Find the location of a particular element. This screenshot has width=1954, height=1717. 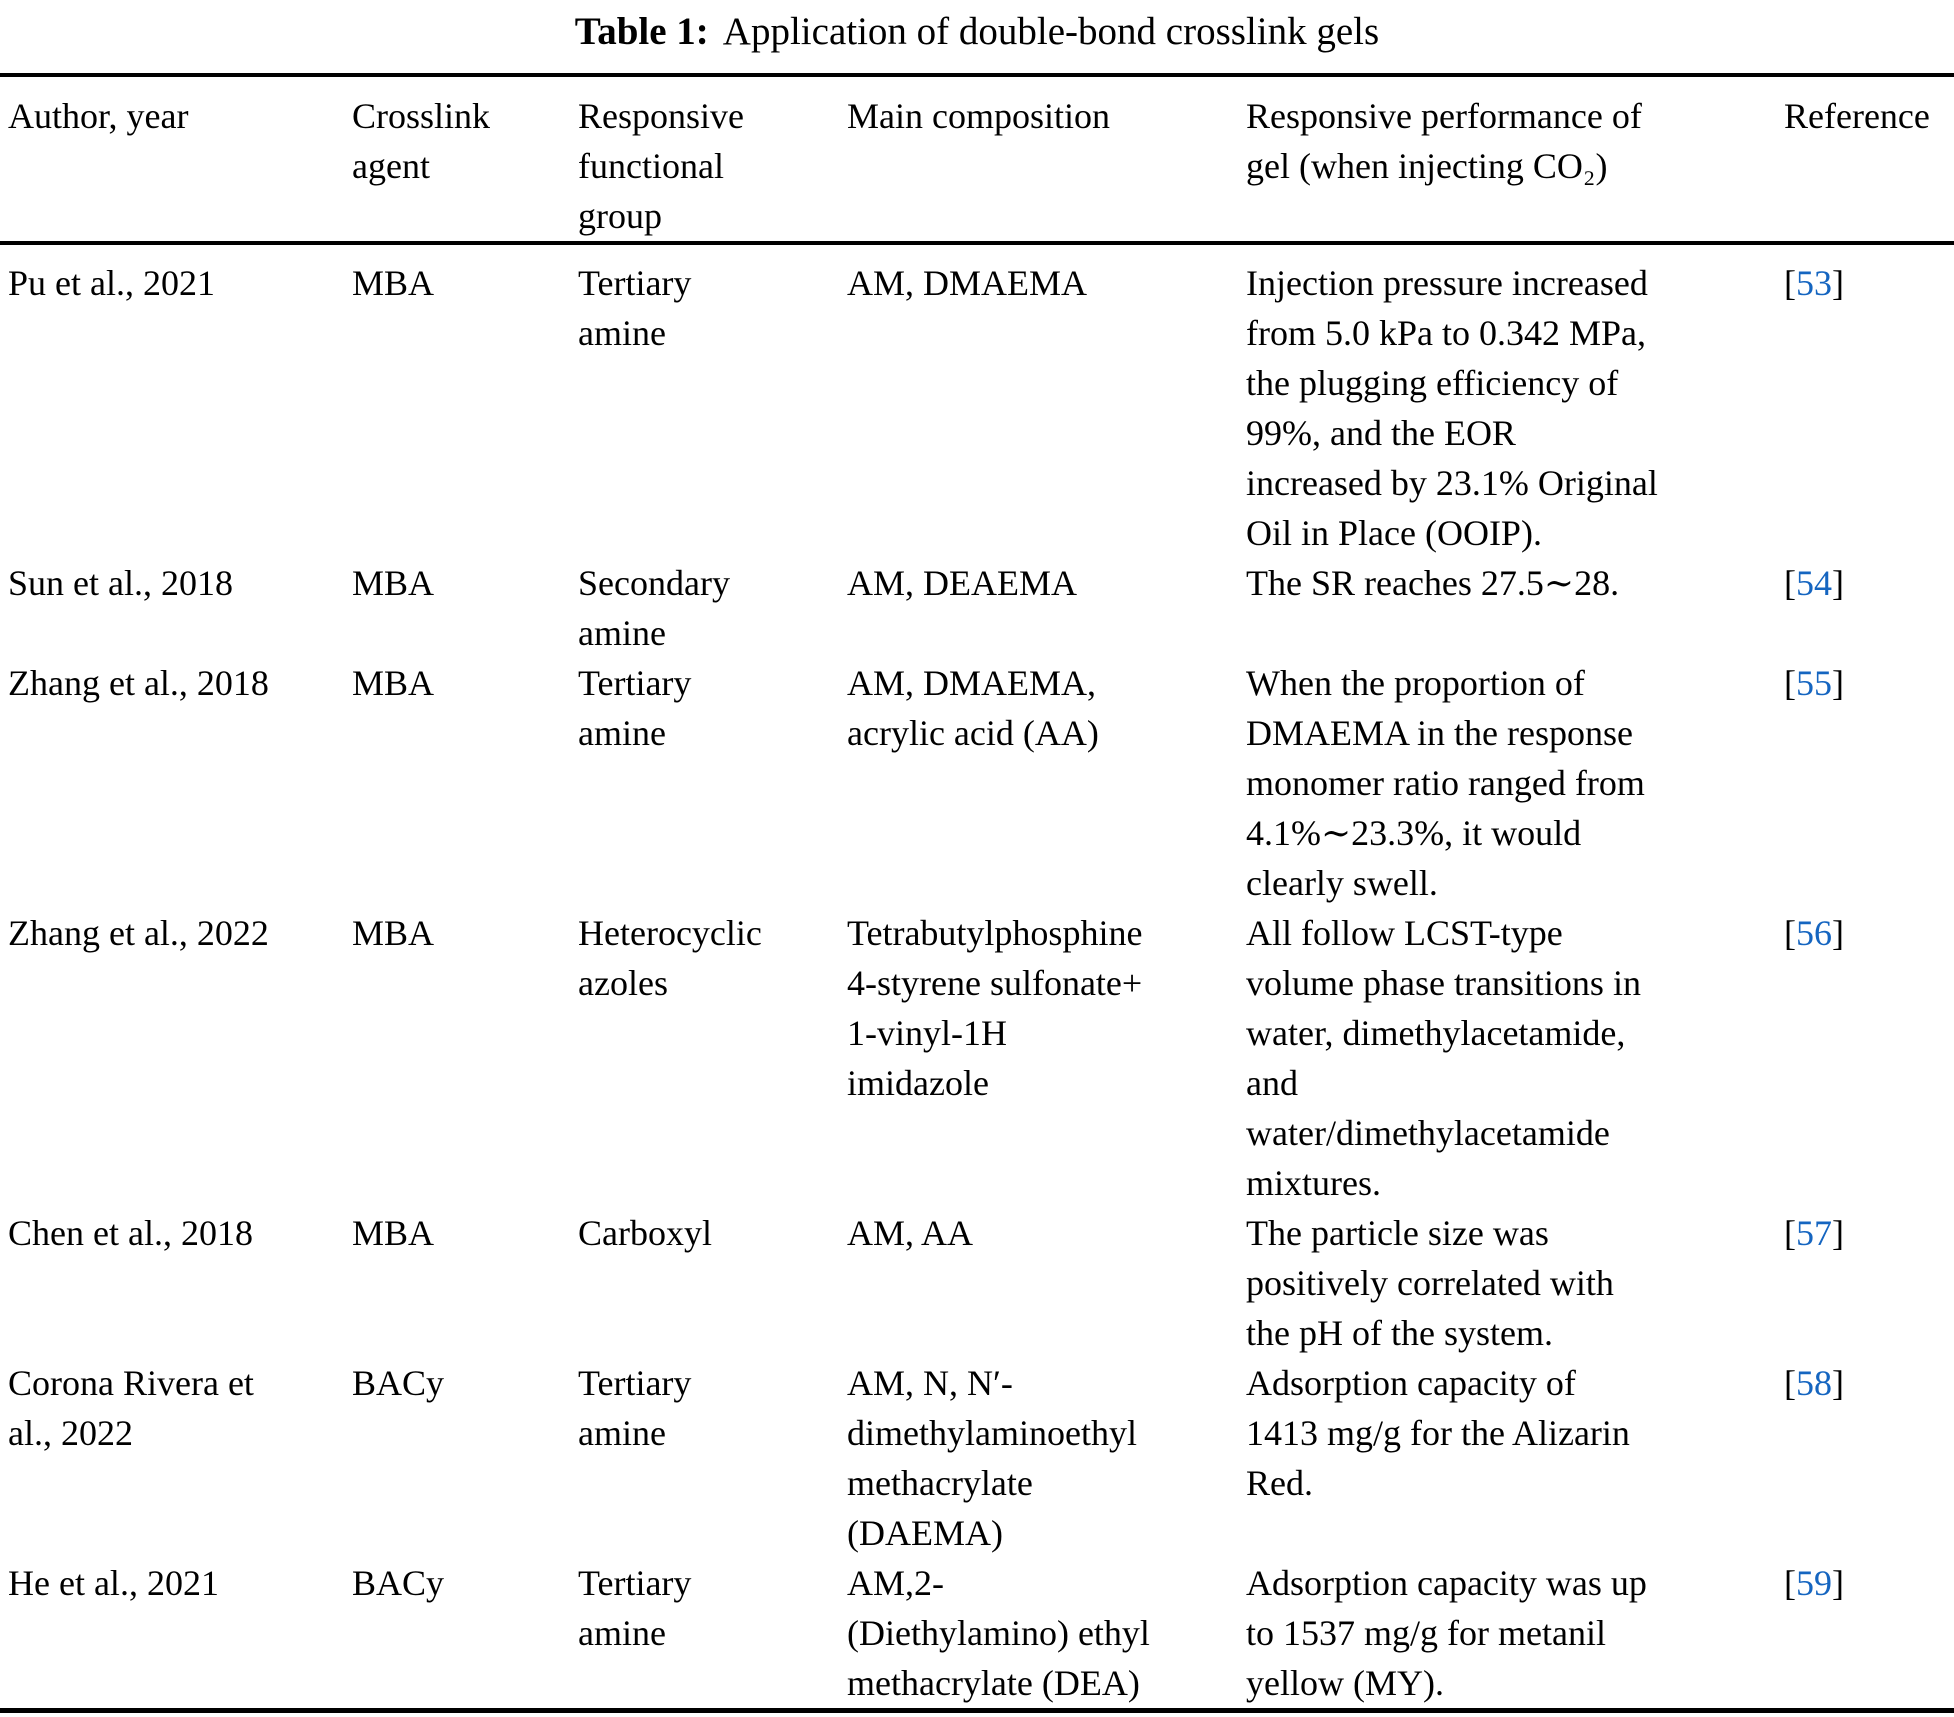

author-cell: Sun et al., 2018 is located at coordinates (120, 583).